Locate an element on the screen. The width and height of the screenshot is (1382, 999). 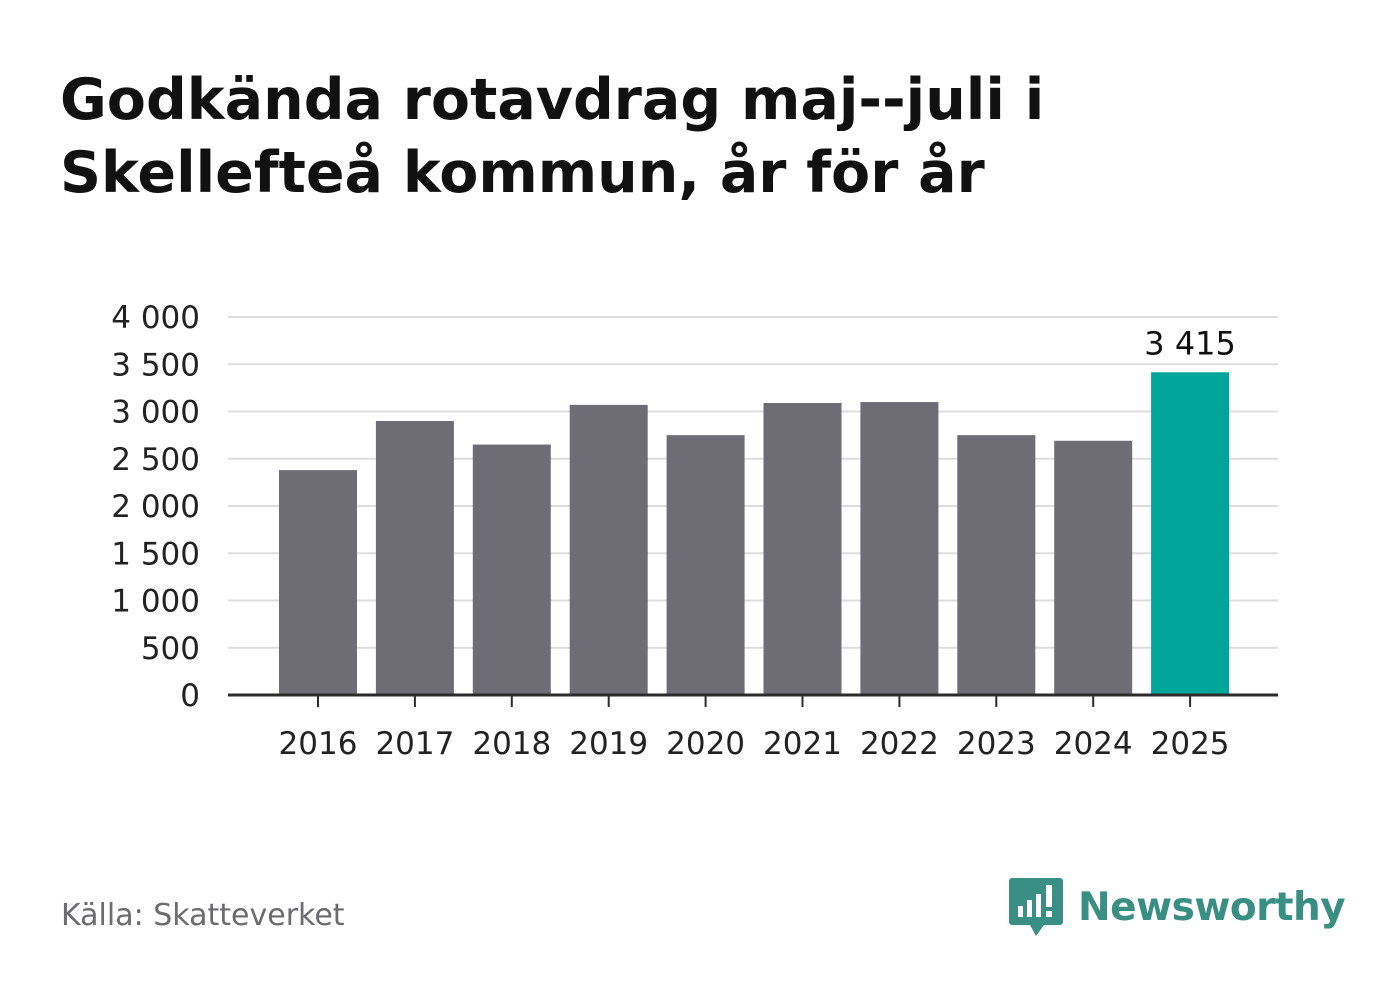
x-tick-label: 2025 is located at coordinates (1190, 744).